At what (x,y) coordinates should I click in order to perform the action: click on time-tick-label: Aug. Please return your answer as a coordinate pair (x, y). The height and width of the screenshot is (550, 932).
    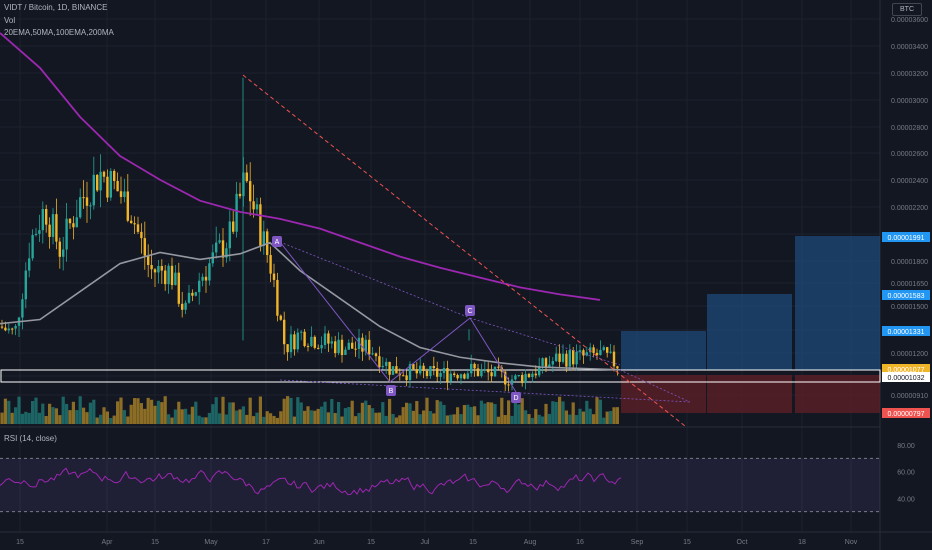
    Looking at the image, I should click on (530, 542).